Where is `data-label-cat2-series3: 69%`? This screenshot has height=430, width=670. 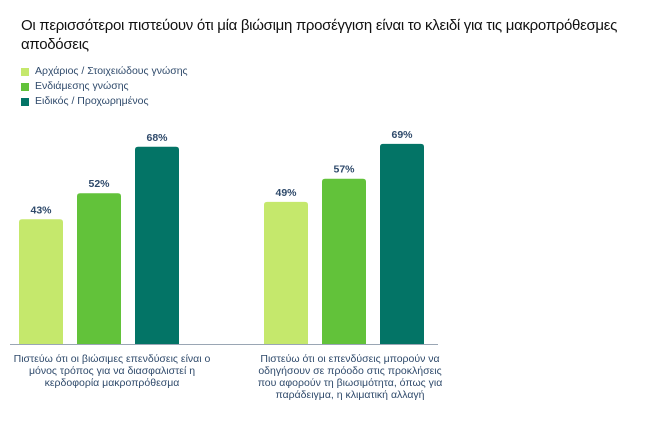 data-label-cat2-series3: 69% is located at coordinates (402, 135).